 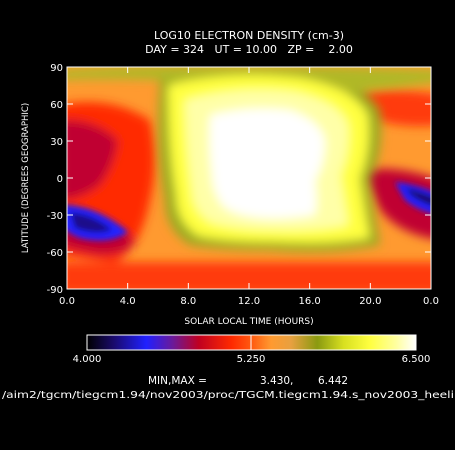 I want to click on x-tick-label: 20.0, so click(x=370, y=301).